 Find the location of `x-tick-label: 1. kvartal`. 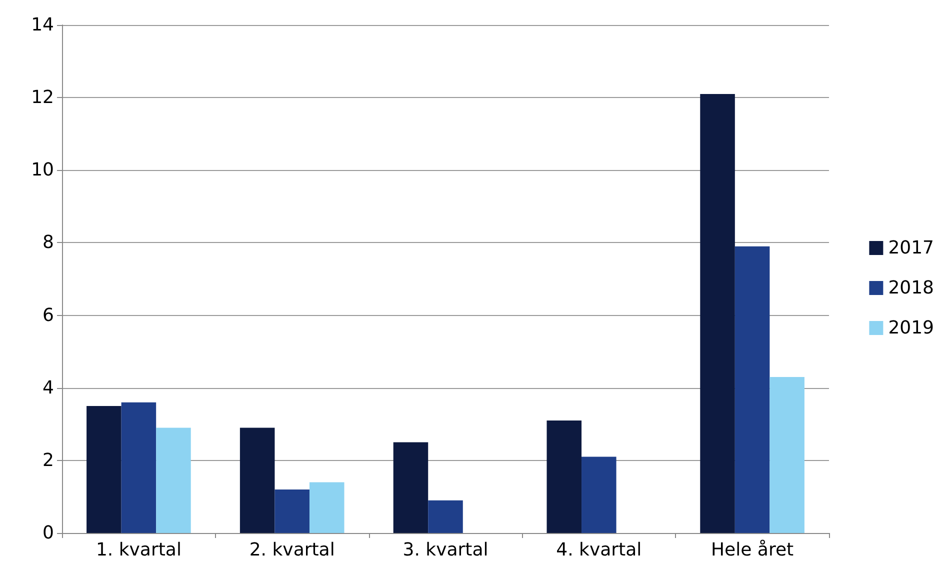

x-tick-label: 1. kvartal is located at coordinates (139, 550).